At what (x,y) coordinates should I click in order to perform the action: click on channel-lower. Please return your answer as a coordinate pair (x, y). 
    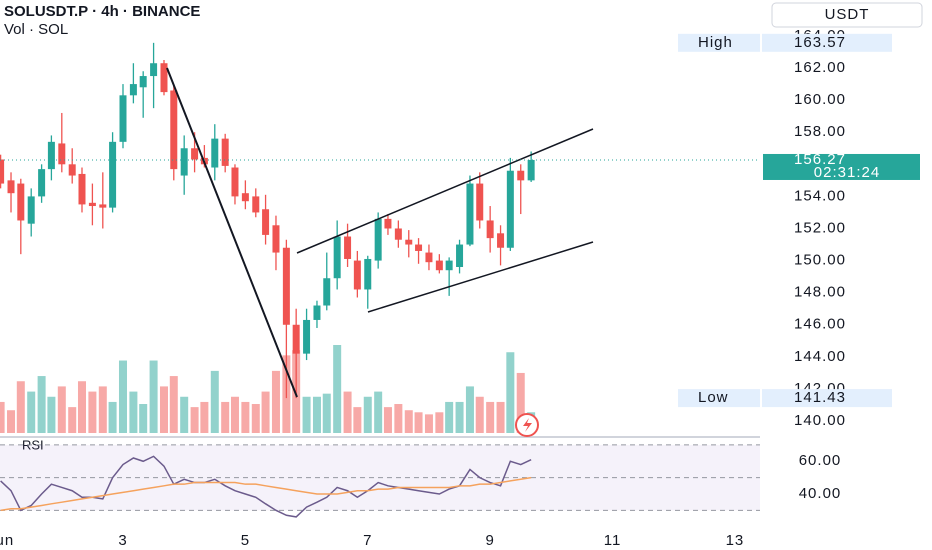
    Looking at the image, I should click on (480, 277).